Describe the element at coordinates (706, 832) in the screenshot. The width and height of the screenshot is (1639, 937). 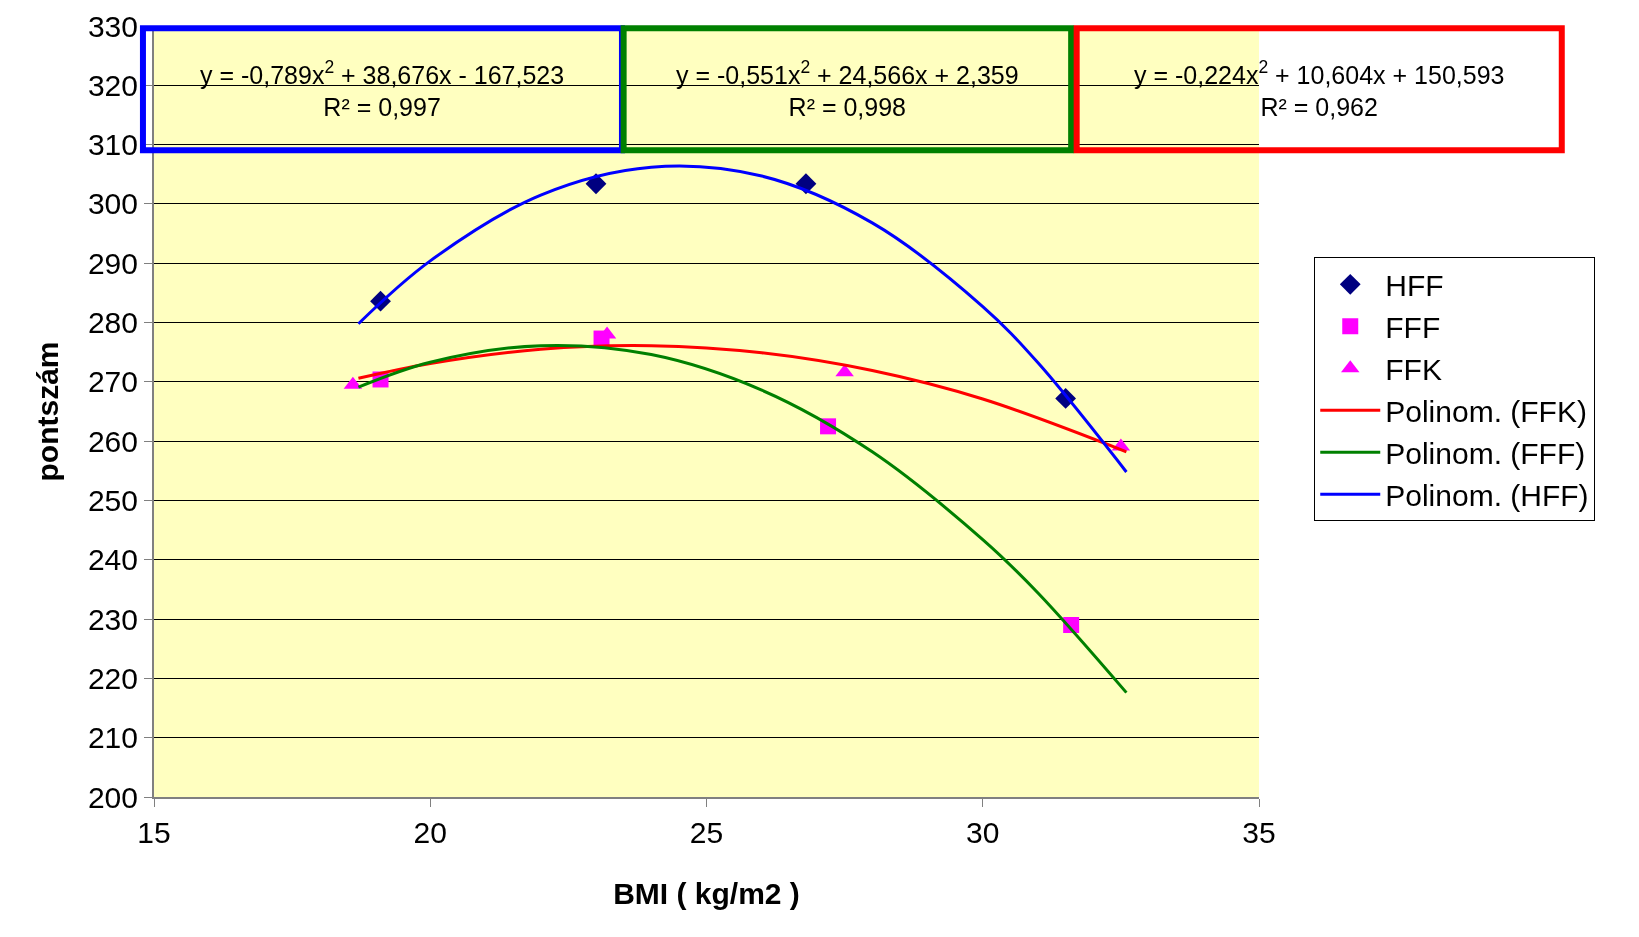
I see `x-tick-label: 25` at that location.